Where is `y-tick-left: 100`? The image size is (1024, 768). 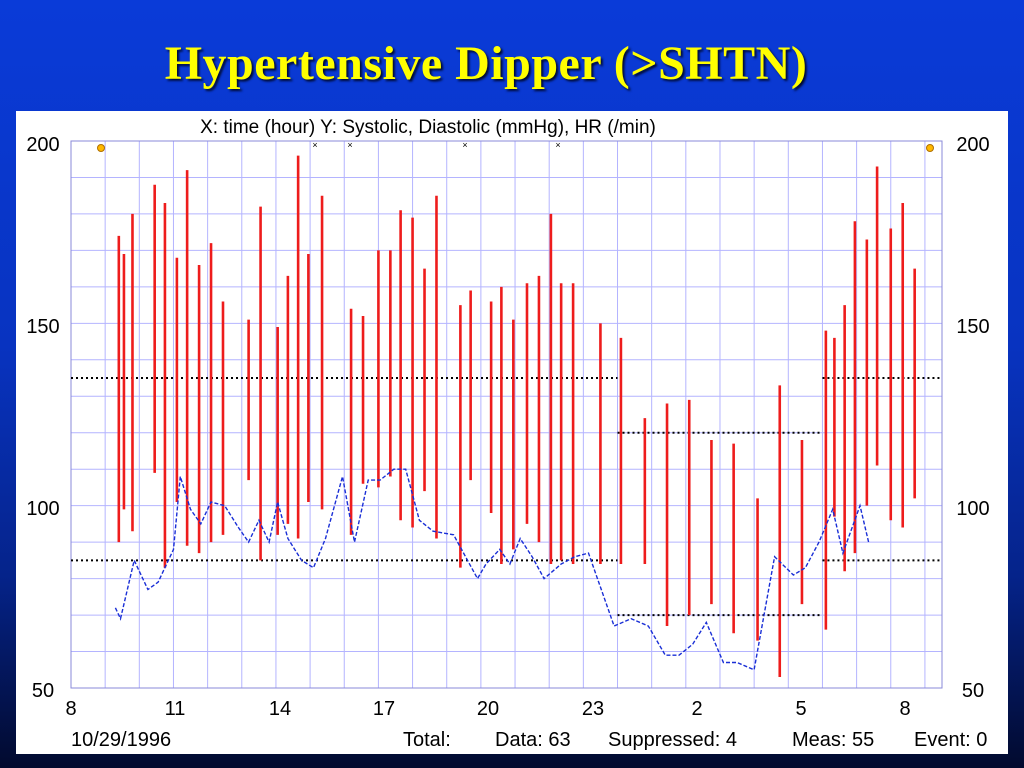 y-tick-left: 100 is located at coordinates (42, 509).